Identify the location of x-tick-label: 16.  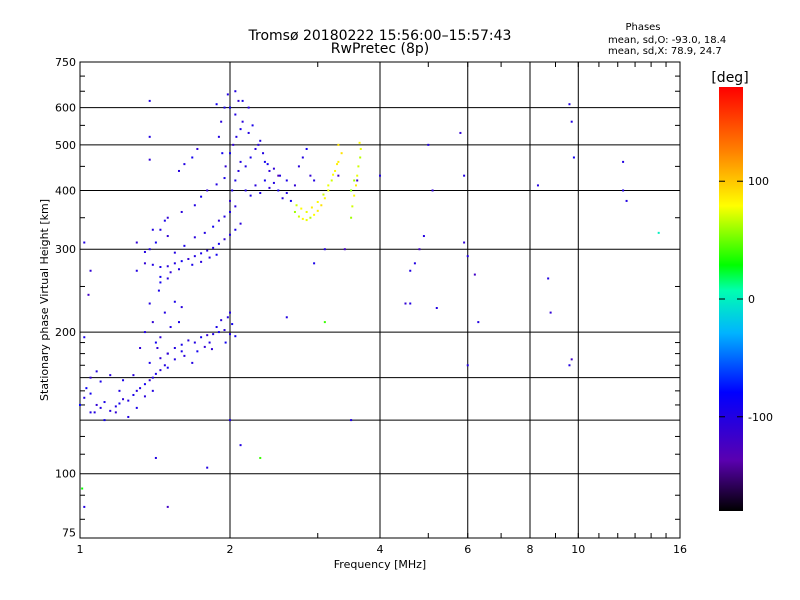
(680, 549).